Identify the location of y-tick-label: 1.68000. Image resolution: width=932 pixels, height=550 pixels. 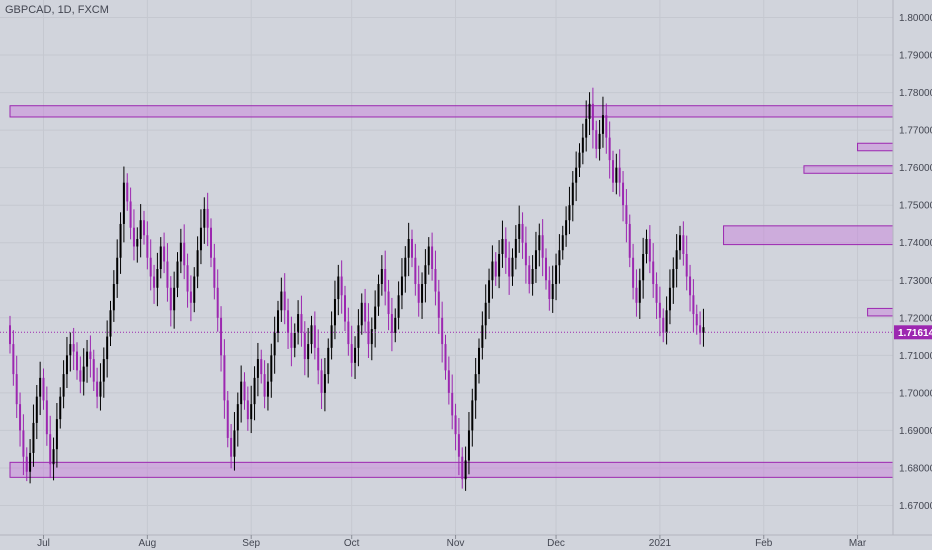
(915, 468).